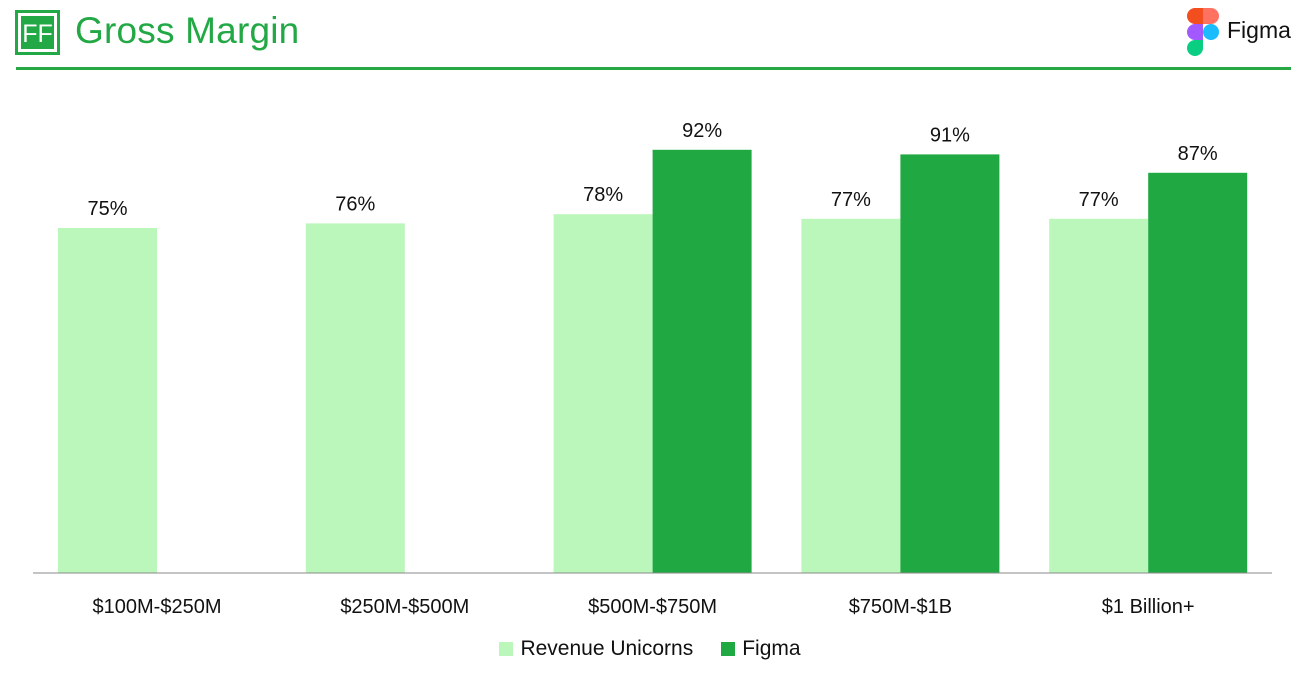 The width and height of the screenshot is (1300, 677). I want to click on header-divider, so click(653, 68).